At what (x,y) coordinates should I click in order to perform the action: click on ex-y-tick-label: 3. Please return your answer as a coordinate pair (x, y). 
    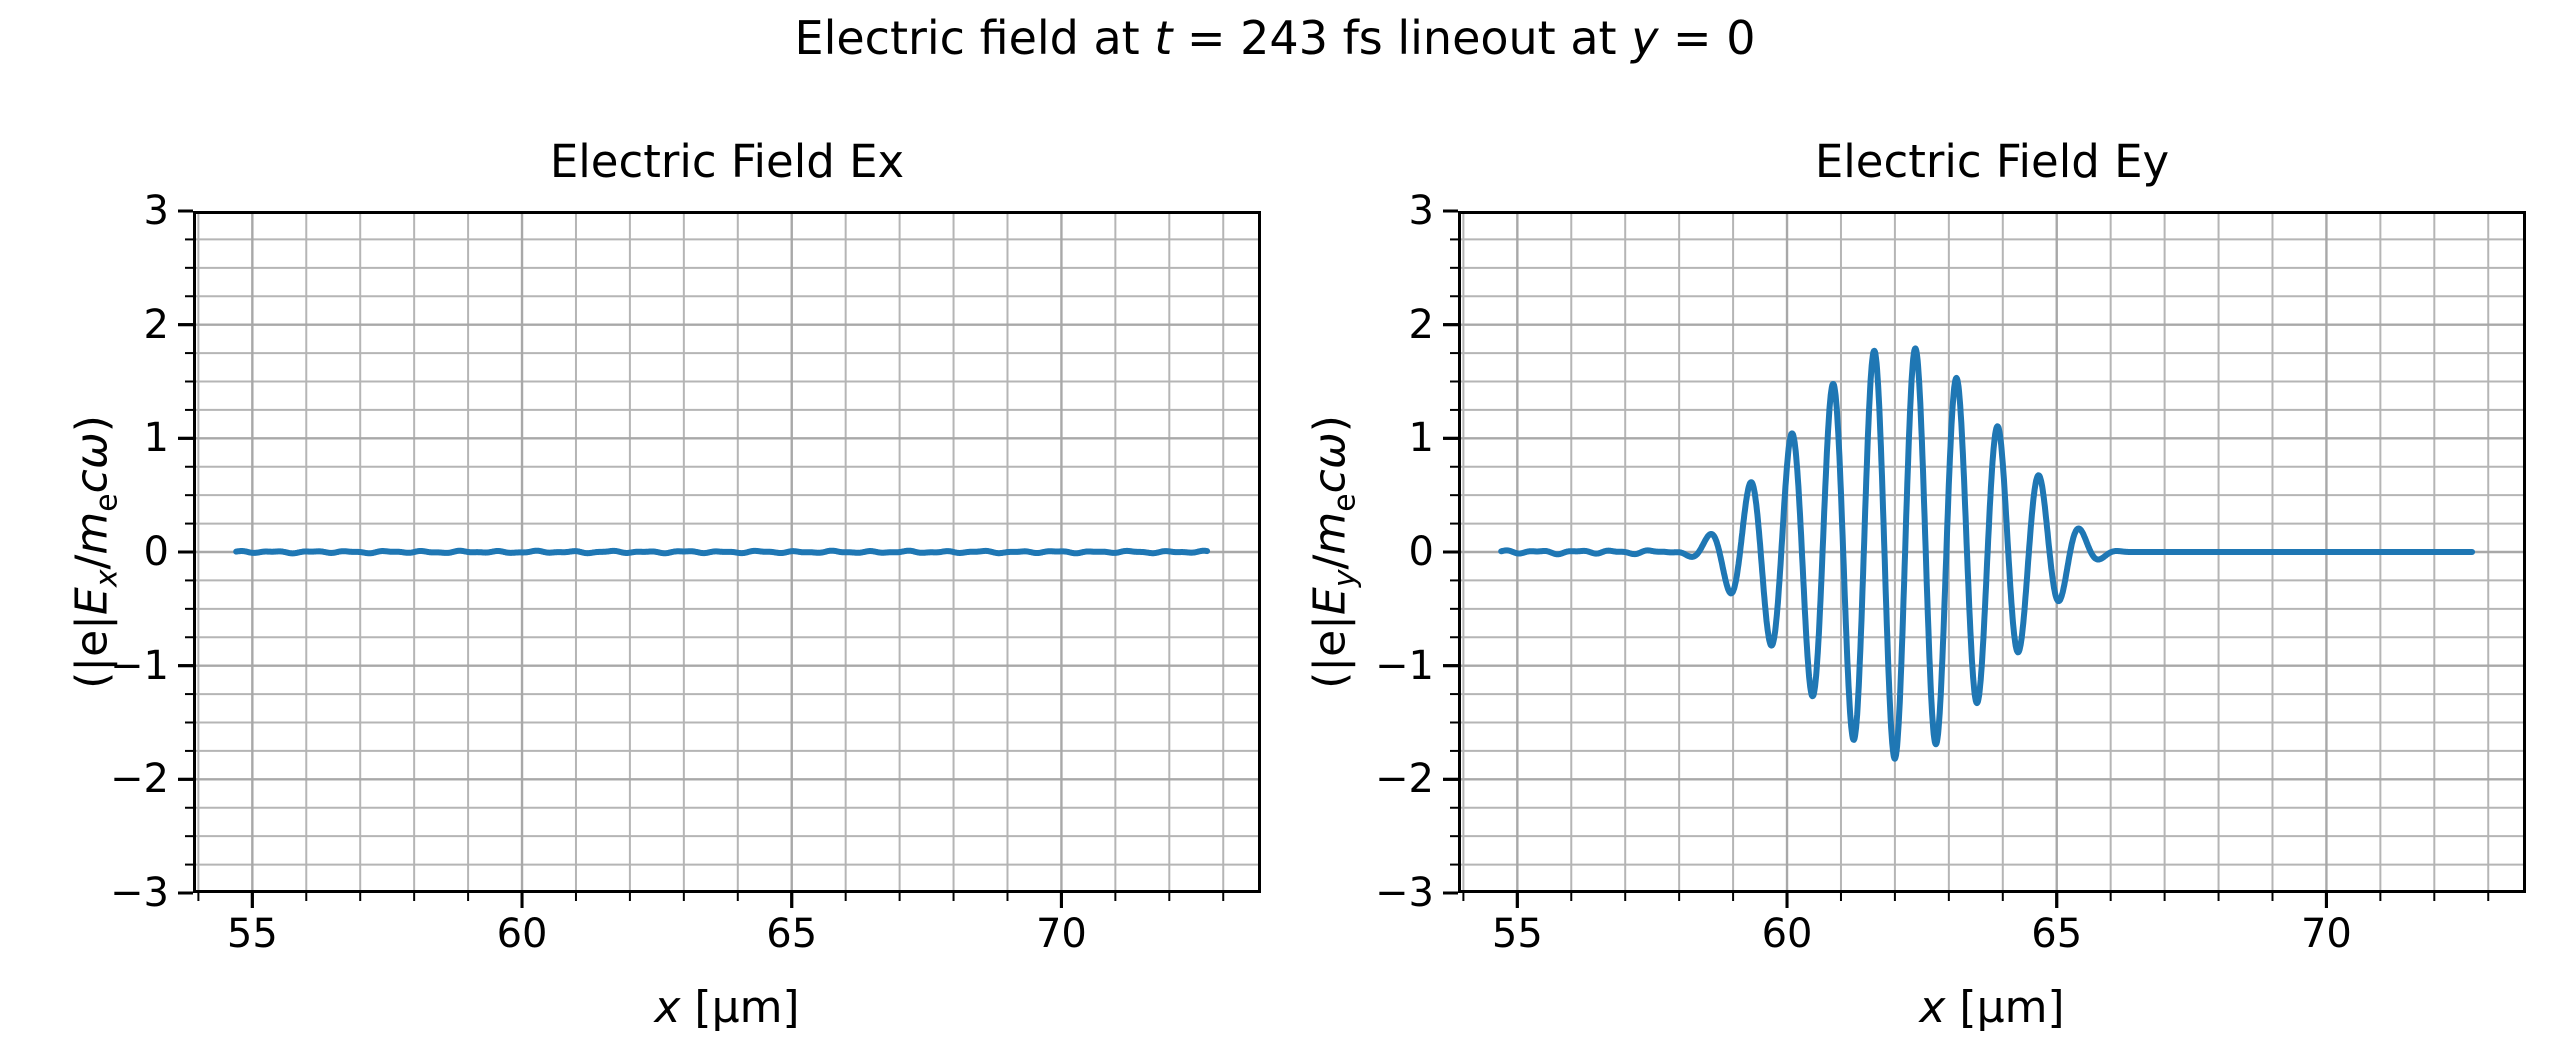
    Looking at the image, I should click on (156, 211).